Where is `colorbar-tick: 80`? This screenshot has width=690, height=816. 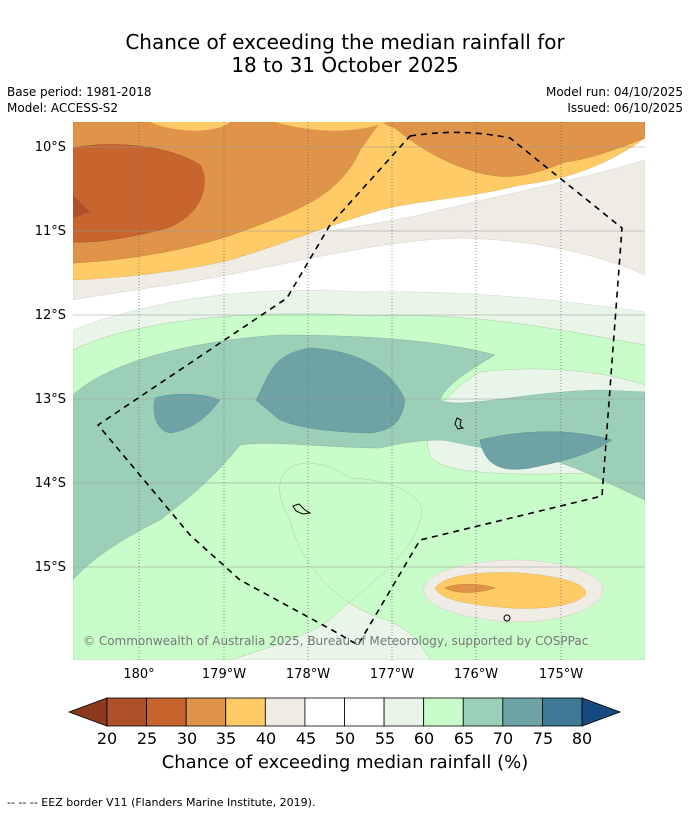 colorbar-tick: 80 is located at coordinates (582, 738).